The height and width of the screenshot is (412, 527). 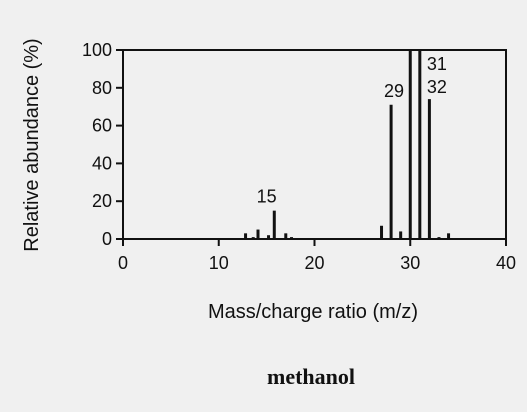 I want to click on peak-labels: 15 29 31 32, so click(x=352, y=130).